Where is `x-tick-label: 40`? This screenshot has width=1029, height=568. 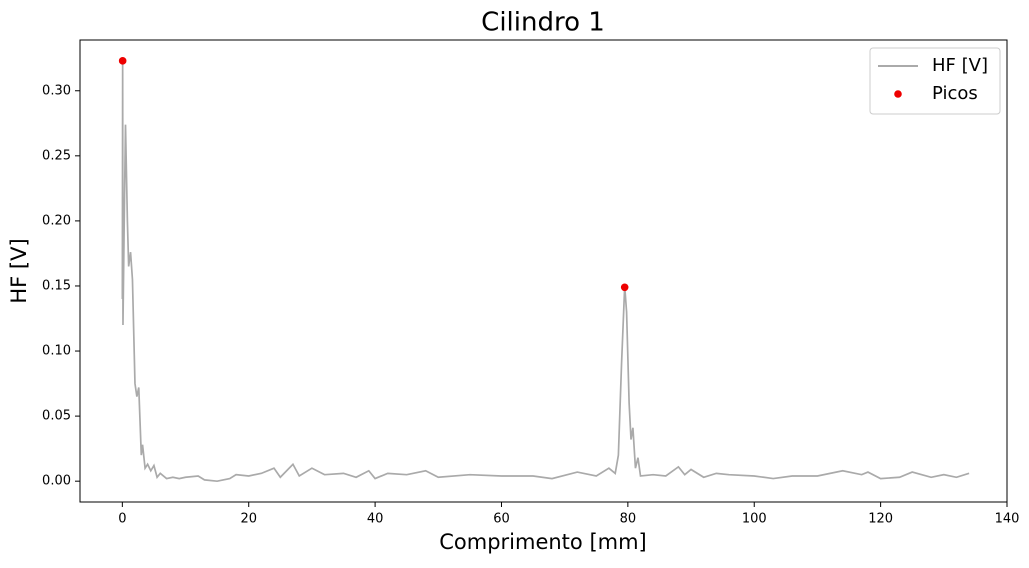 x-tick-label: 40 is located at coordinates (375, 519).